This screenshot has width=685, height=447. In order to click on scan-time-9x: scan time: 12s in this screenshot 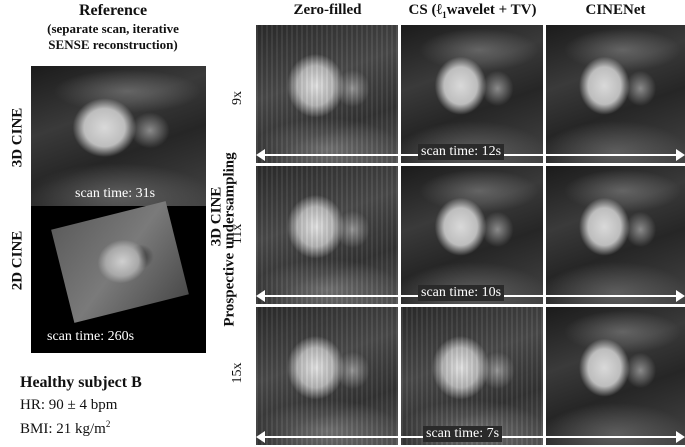, I will do `click(461, 152)`.